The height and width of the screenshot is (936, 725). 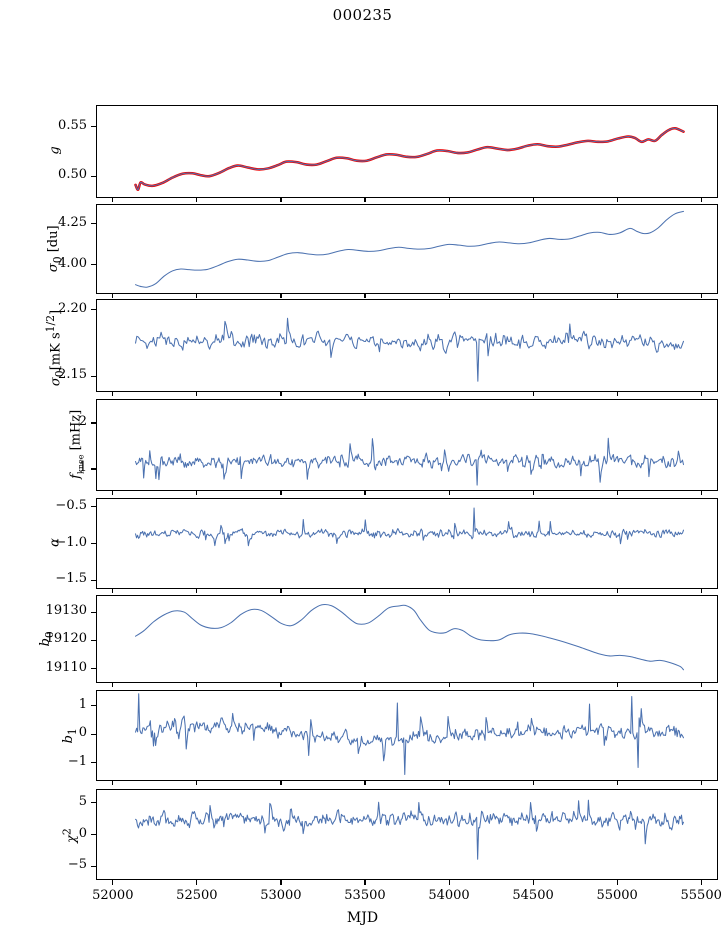 I want to click on y-axis-label-text: α, so click(x=55, y=542).